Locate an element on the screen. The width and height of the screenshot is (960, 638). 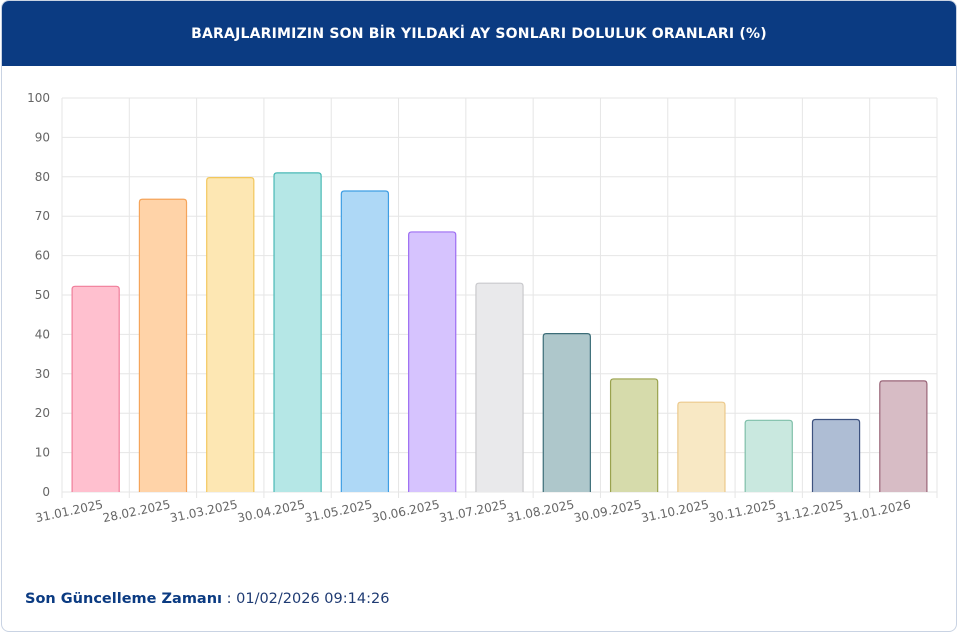
last-update-label: Son Güncelleme Zamanı is located at coordinates (124, 599).